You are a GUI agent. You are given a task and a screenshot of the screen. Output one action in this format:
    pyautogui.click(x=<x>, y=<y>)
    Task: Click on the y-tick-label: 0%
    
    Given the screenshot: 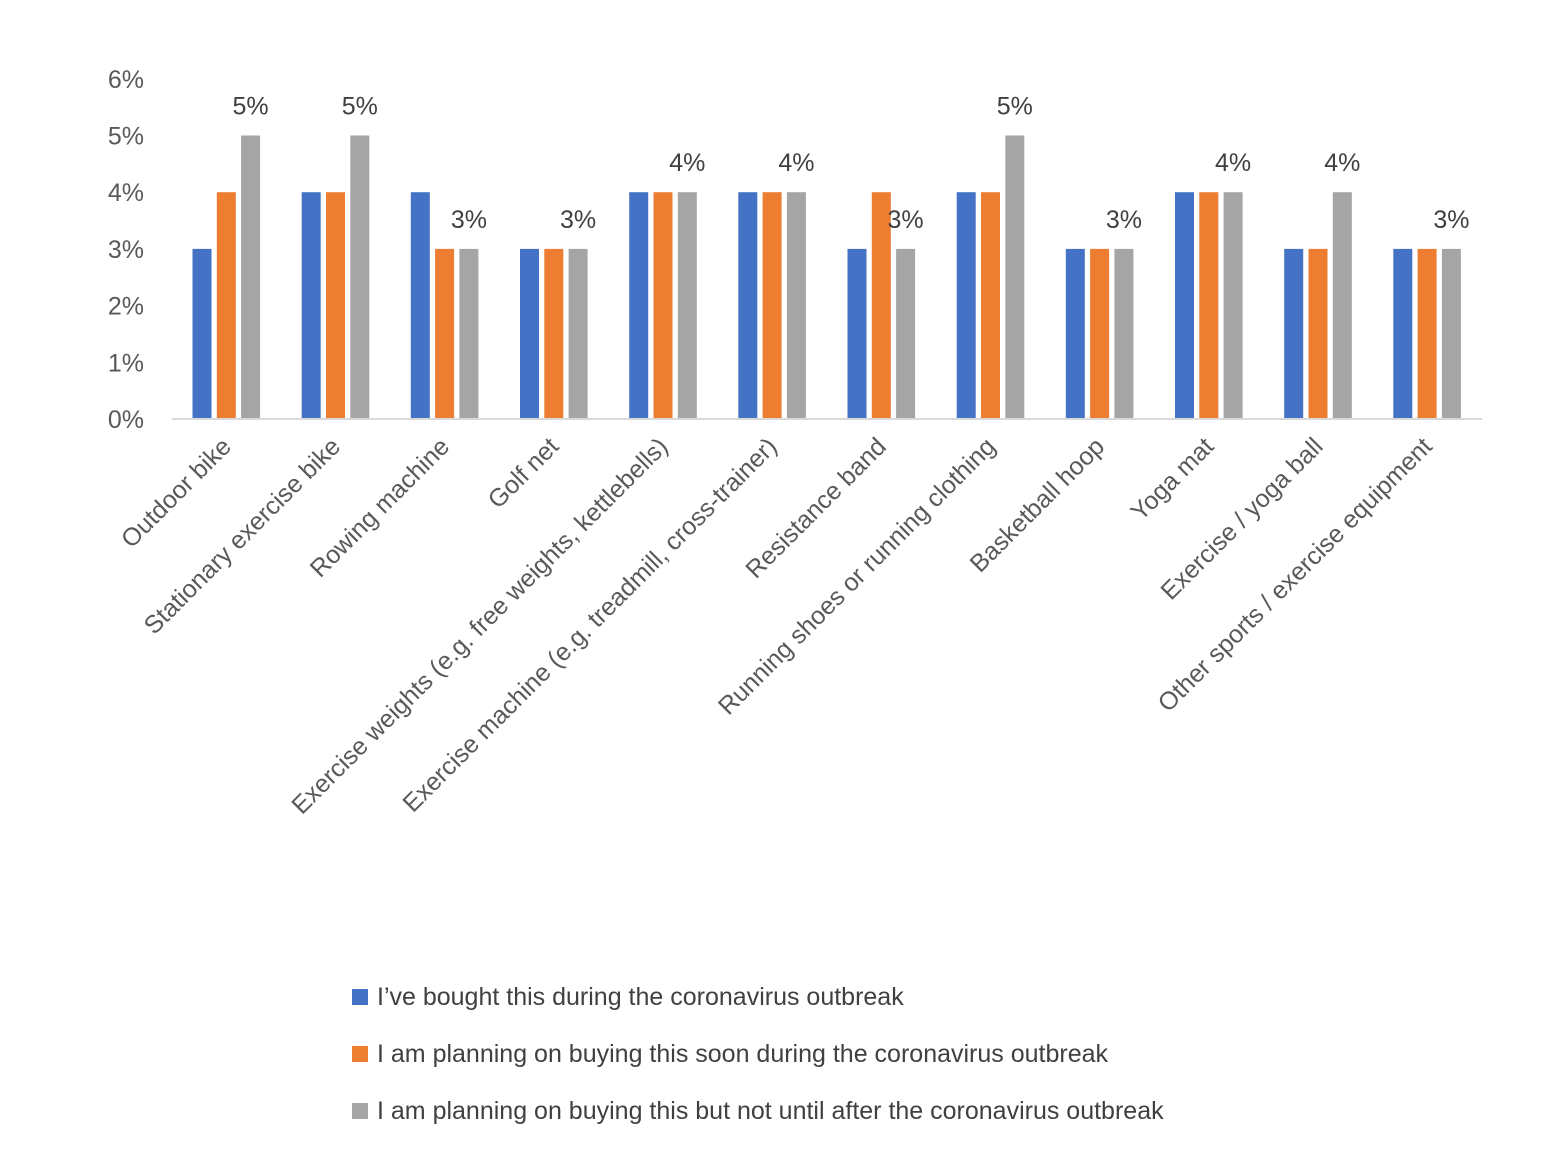 What is the action you would take?
    pyautogui.click(x=126, y=420)
    